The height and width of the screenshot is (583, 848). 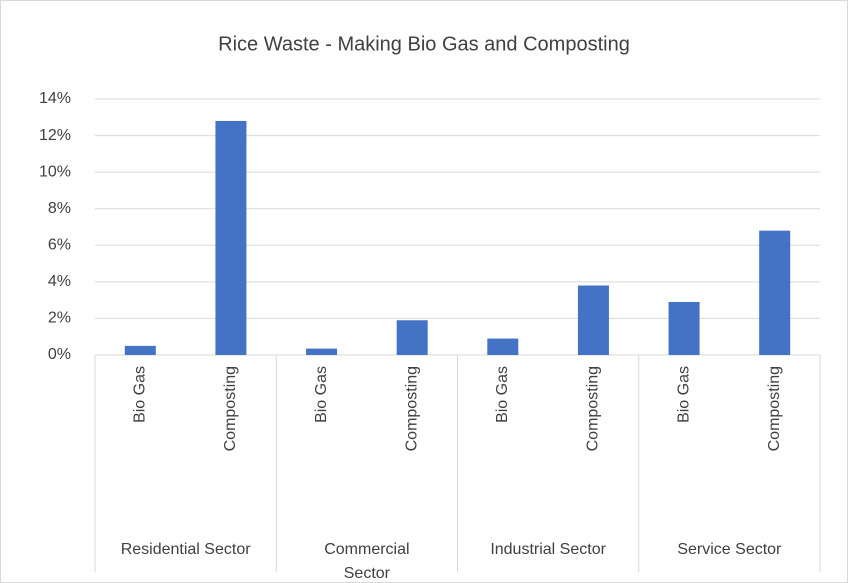 What do you see at coordinates (548, 549) in the screenshot?
I see `group-label: Industrial Sector` at bounding box center [548, 549].